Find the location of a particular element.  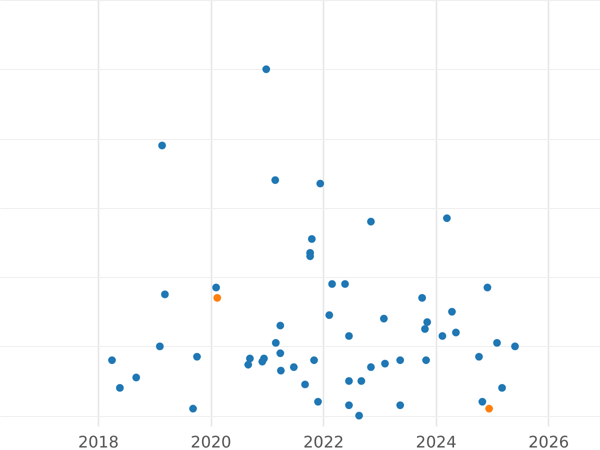

x-tick-label: 2018 is located at coordinates (98, 441).